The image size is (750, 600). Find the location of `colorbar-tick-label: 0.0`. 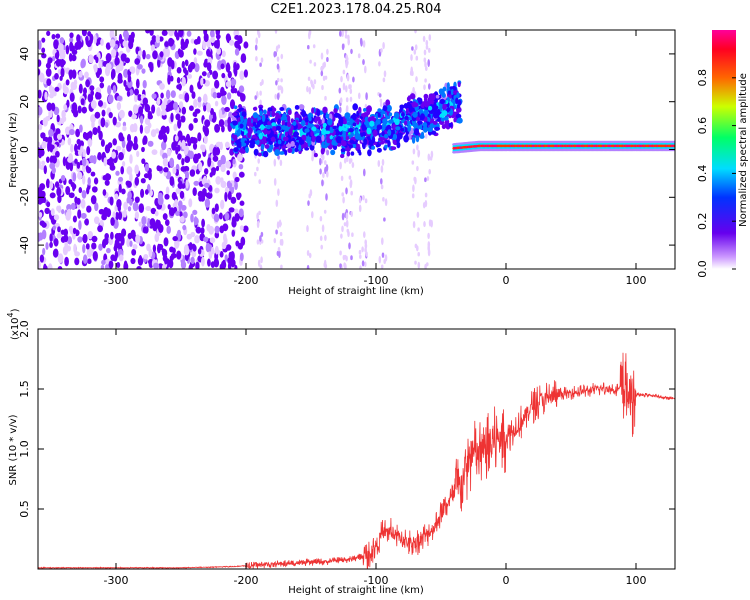

colorbar-tick-label: 0.0 is located at coordinates (702, 269).